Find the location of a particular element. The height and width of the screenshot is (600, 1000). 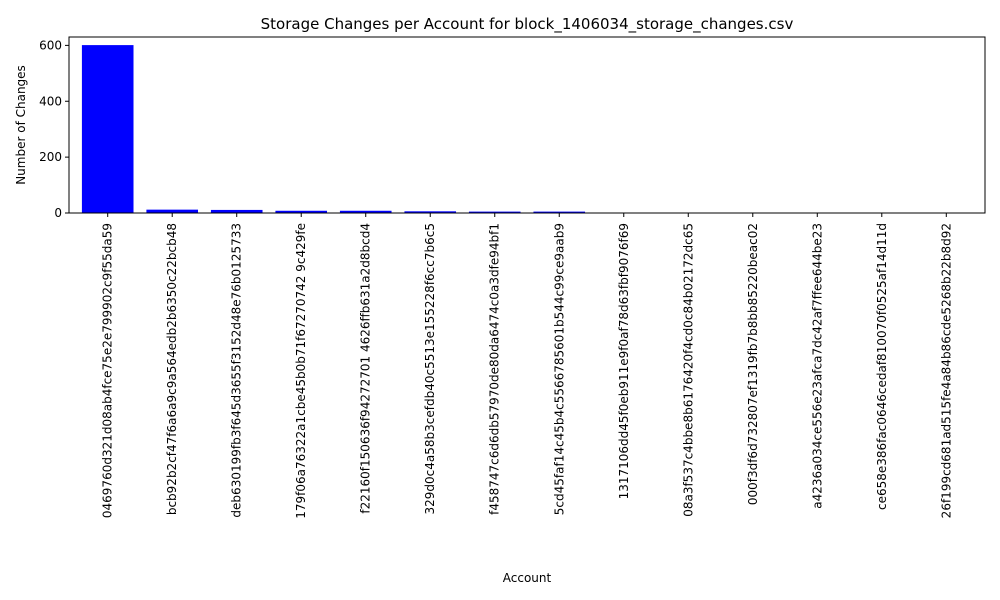

x-tick-label: ce658e386fac0646cedaf810070f0525af14d11d is located at coordinates (882, 366).